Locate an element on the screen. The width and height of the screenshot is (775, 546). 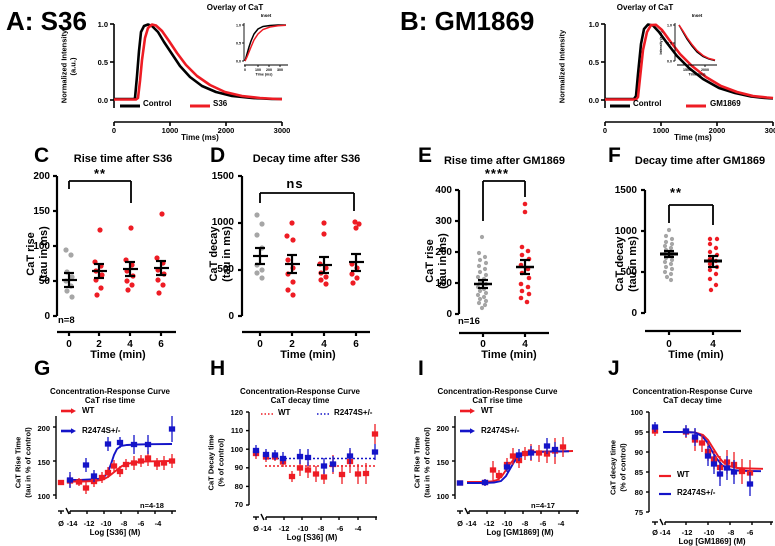
panel-i-xlabel: Log [GM1869] (M) is located at coordinates (520, 532).